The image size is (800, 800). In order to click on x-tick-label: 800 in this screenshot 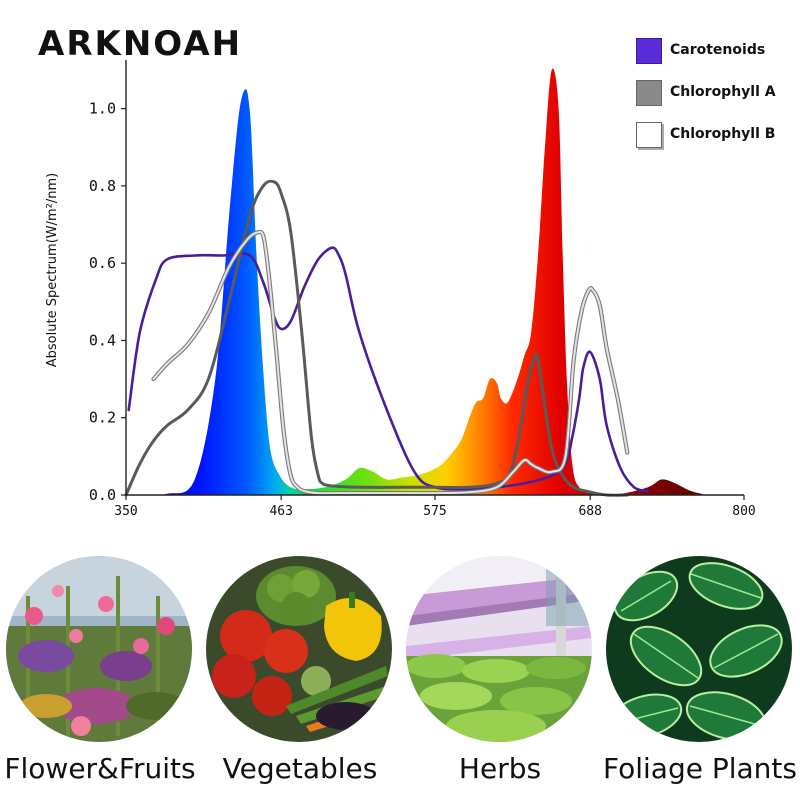, I will do `click(743, 511)`.